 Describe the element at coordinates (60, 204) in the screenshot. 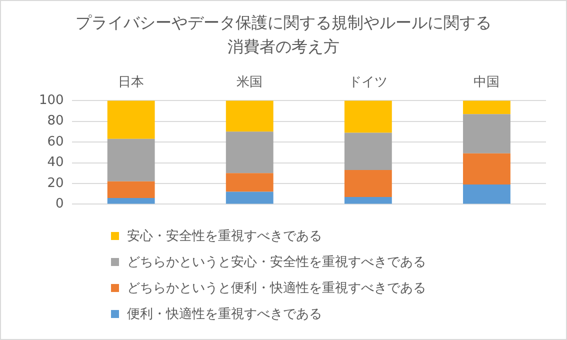

I see `y-tick-label: 0` at that location.